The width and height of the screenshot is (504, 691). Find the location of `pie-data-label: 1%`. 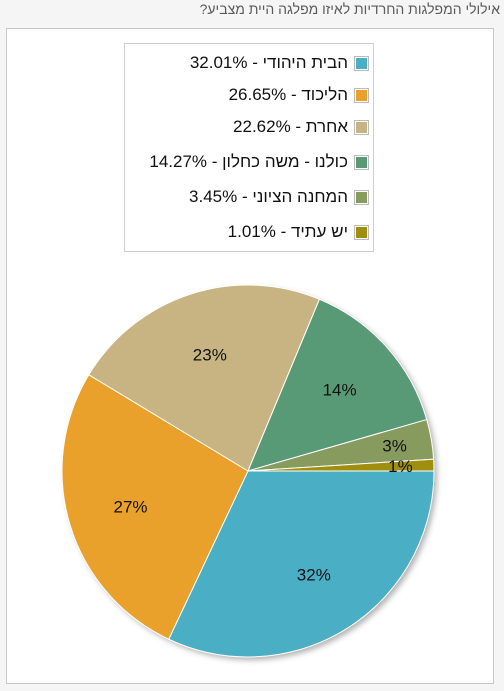

pie-data-label: 1% is located at coordinates (400, 466).